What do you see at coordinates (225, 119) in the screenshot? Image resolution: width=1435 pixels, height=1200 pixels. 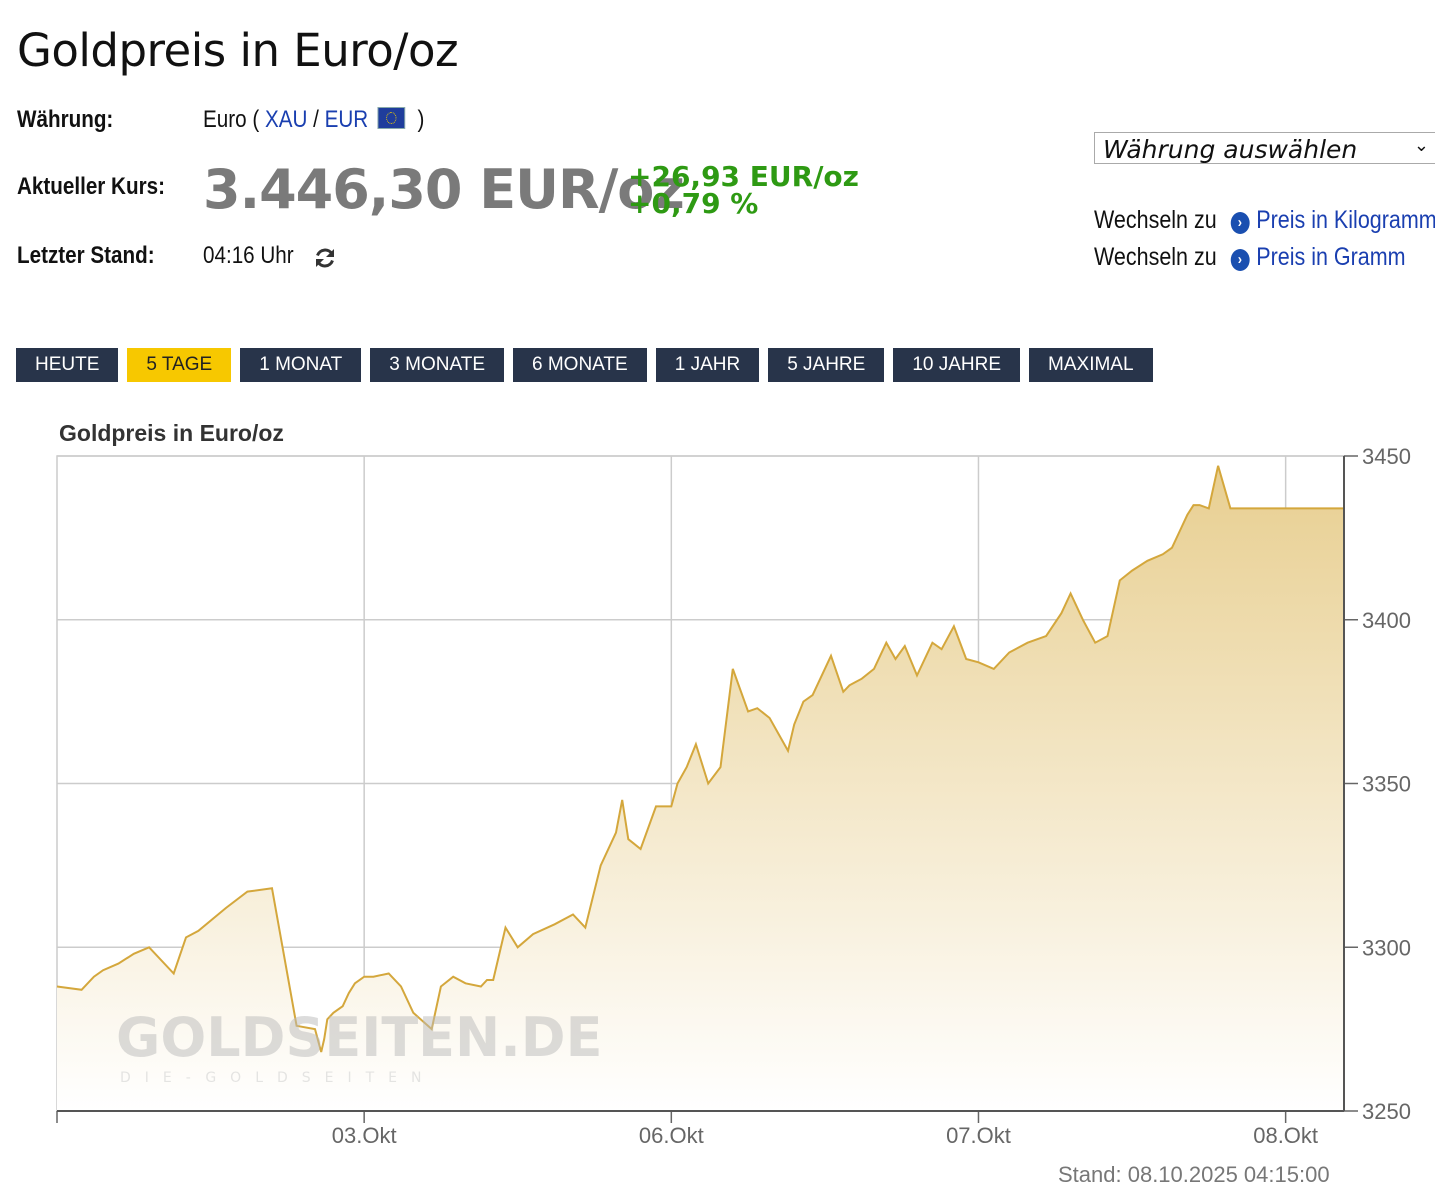 I see `currency-name: Euro` at bounding box center [225, 119].